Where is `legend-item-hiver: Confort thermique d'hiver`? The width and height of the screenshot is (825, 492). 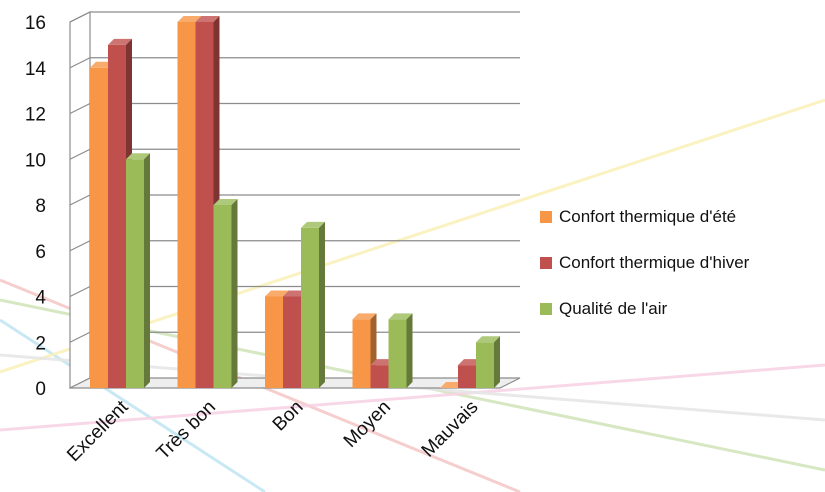 legend-item-hiver: Confort thermique d'hiver is located at coordinates (644, 263).